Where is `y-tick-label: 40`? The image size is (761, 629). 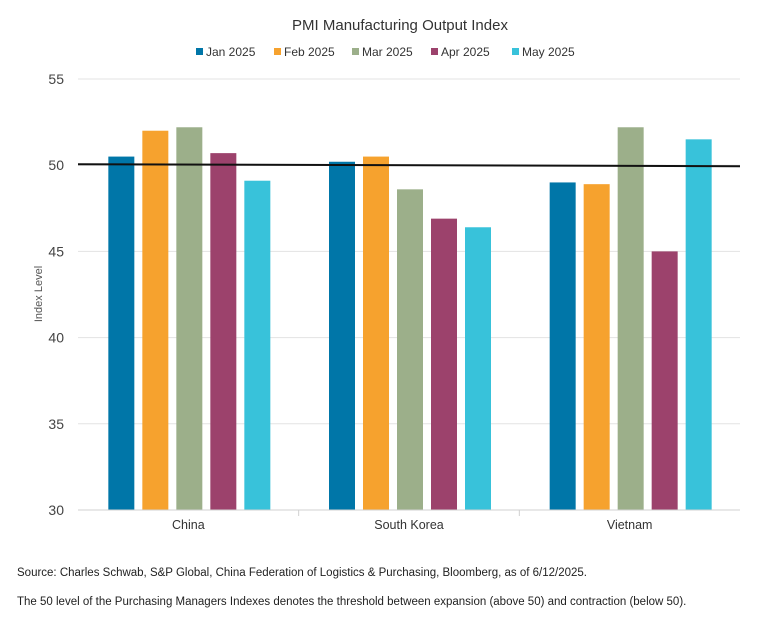
y-tick-label: 40 is located at coordinates (56, 338).